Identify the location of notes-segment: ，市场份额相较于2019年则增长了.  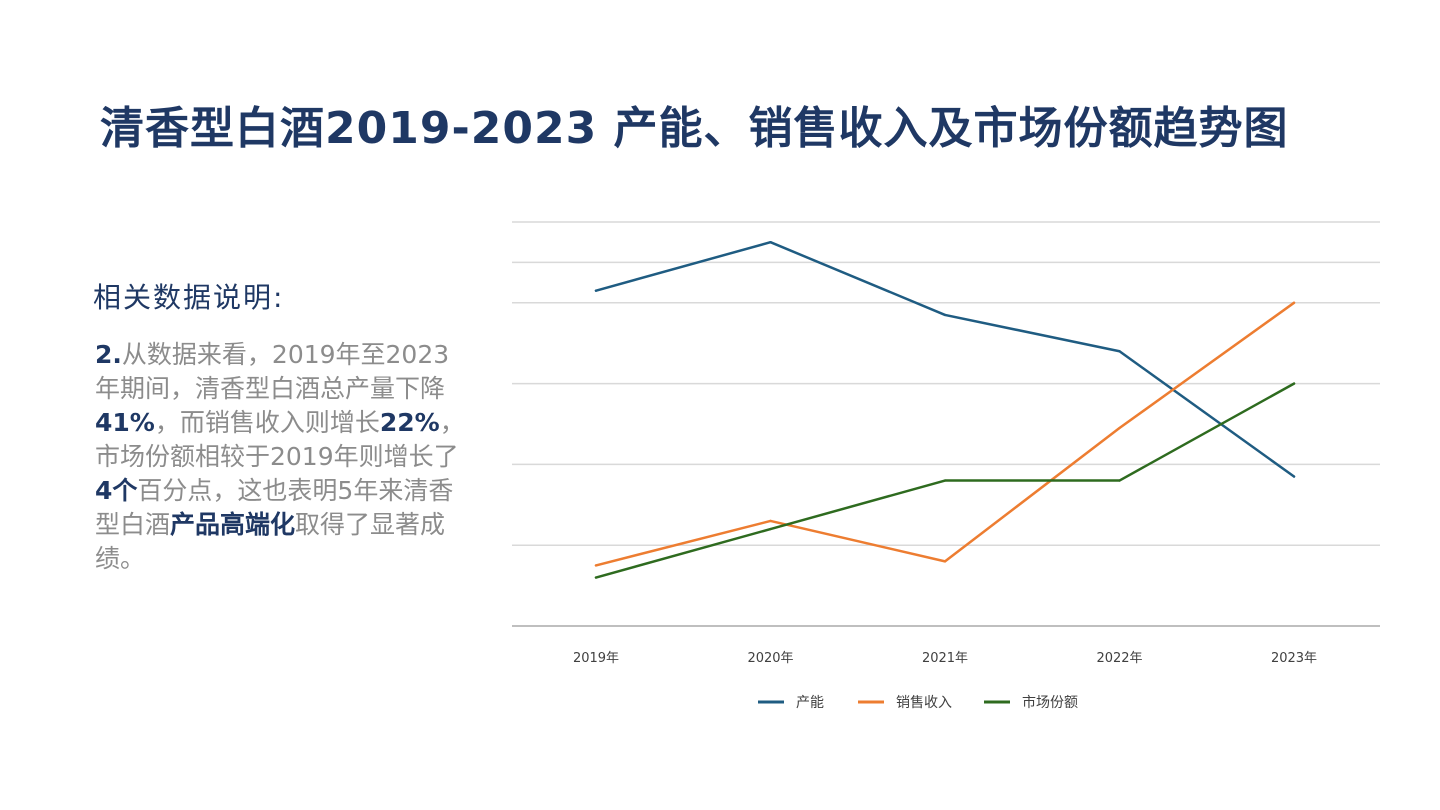
(280, 439).